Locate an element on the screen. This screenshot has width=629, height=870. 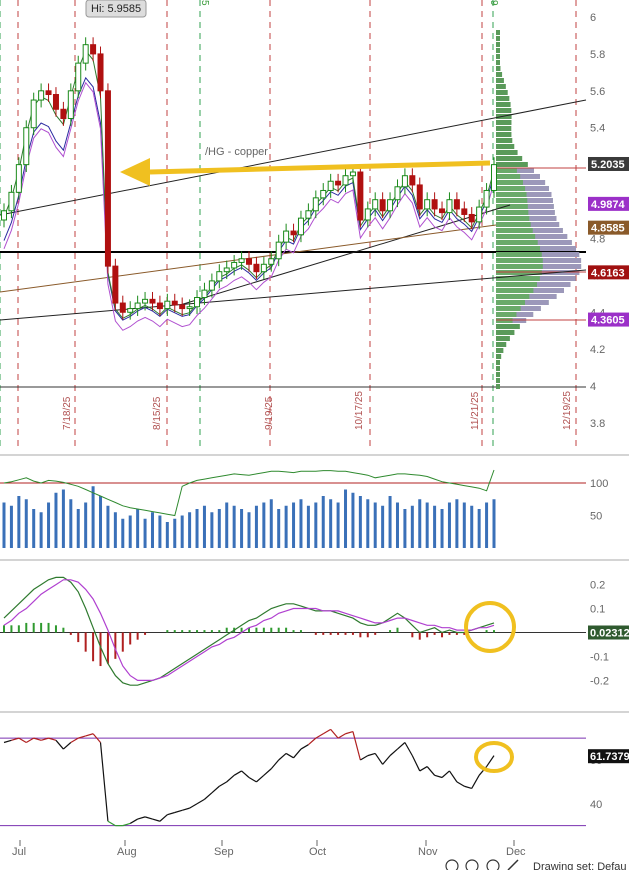
footer-toolbar: Drawing set: Defau is located at coordinates (536, 864).